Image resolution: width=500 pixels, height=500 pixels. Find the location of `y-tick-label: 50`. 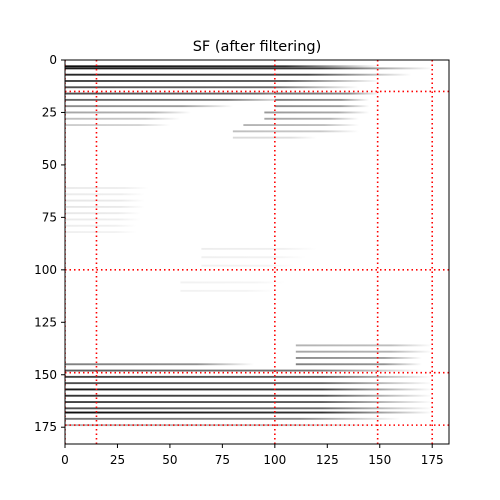

y-tick-label: 50 is located at coordinates (49, 165).